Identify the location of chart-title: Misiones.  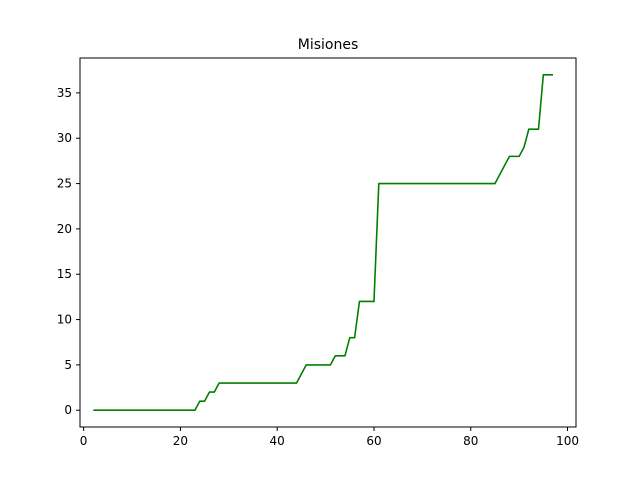
(328, 45).